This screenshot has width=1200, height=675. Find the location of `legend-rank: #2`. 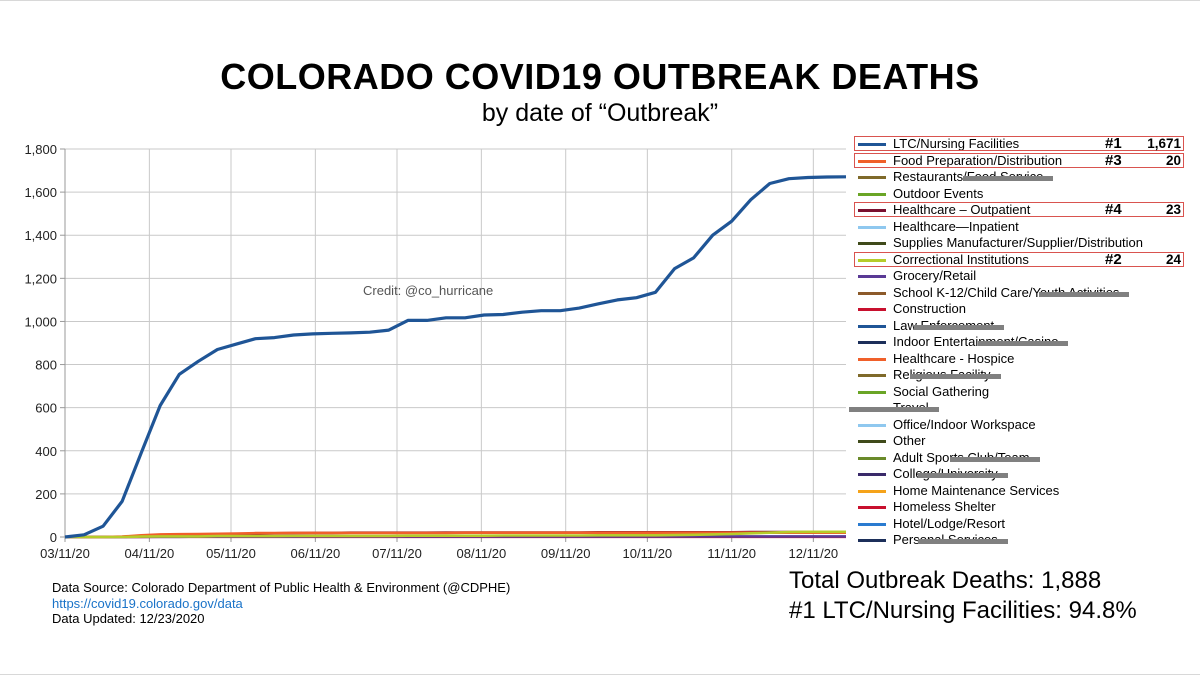

legend-rank: #2 is located at coordinates (1113, 259).